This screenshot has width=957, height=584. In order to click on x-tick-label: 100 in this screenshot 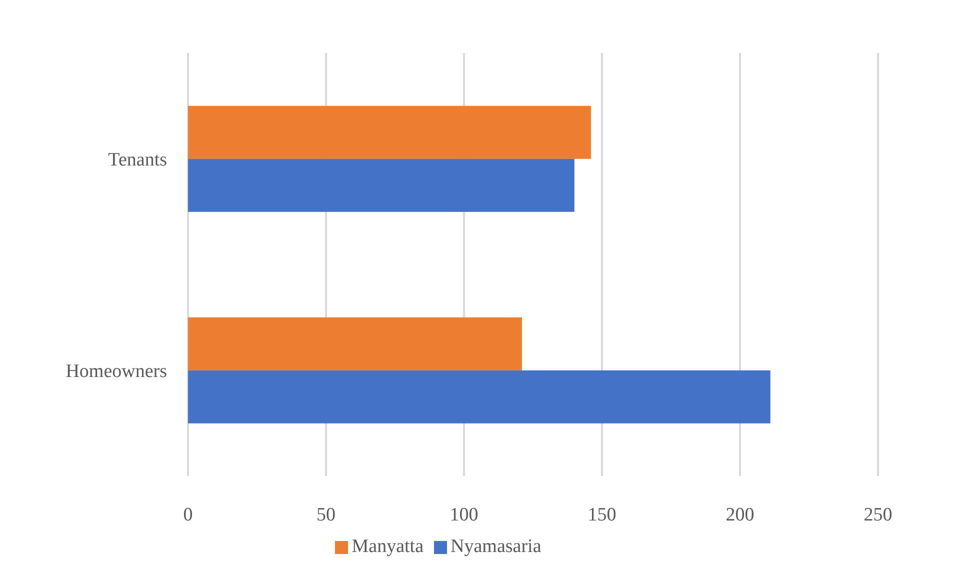, I will do `click(464, 515)`.